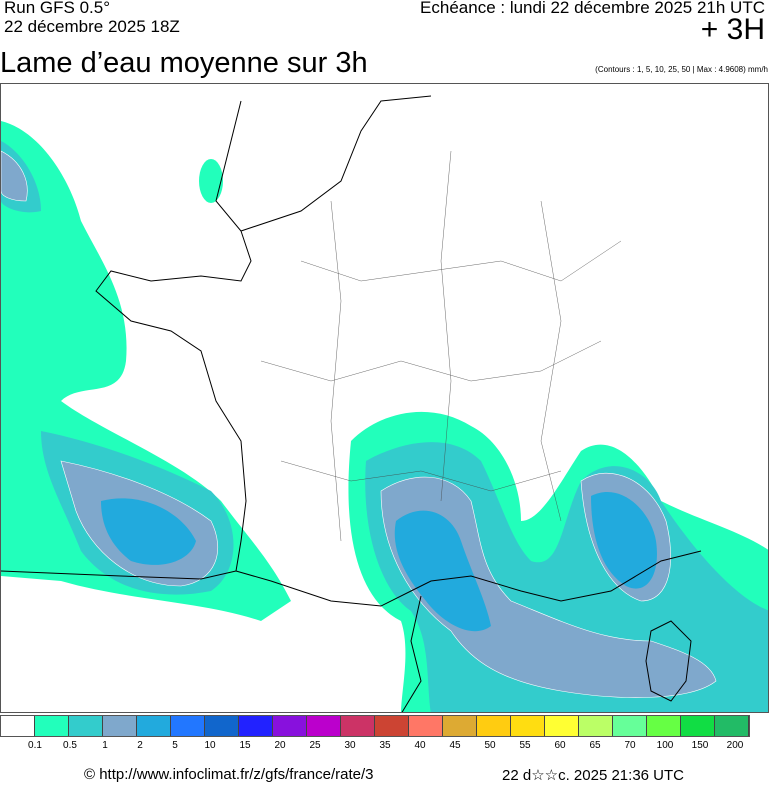 The width and height of the screenshot is (769, 786). Describe the element at coordinates (315, 745) in the screenshot. I see `legend-label: 25` at that location.